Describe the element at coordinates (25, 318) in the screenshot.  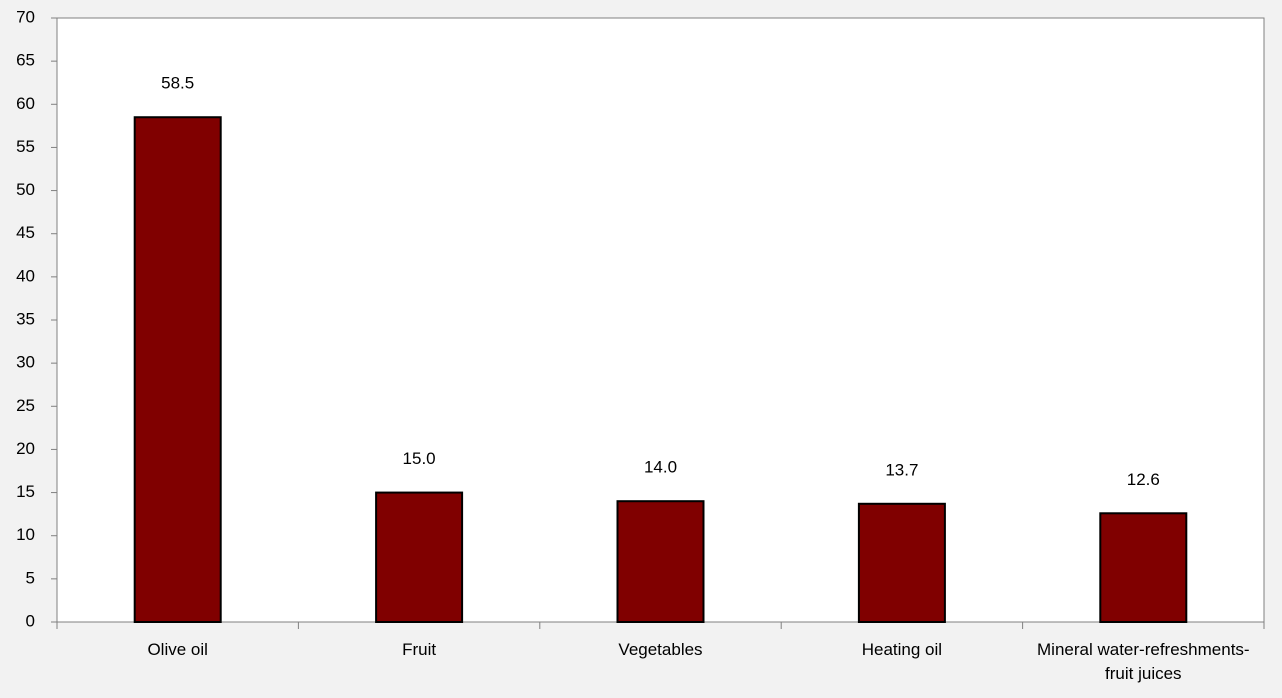
I see `y-tick-label: 35` at that location.